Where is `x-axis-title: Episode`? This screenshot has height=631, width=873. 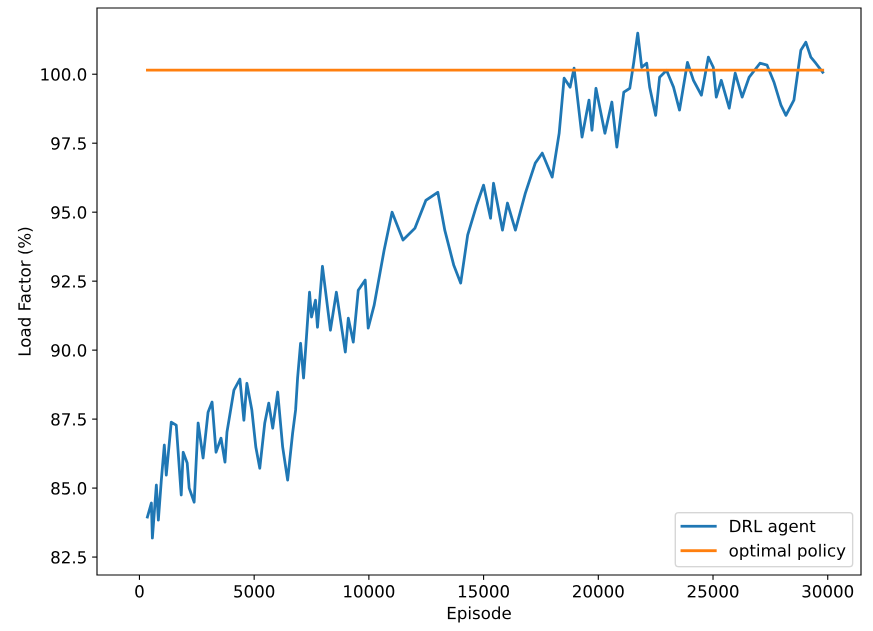
x-axis-title: Episode is located at coordinates (479, 614).